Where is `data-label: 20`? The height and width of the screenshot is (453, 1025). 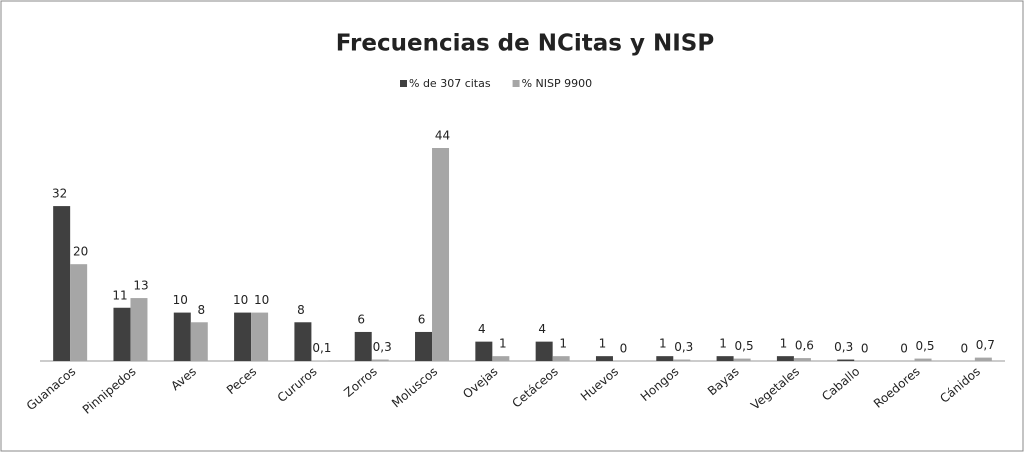 data-label: 20 is located at coordinates (80, 252).